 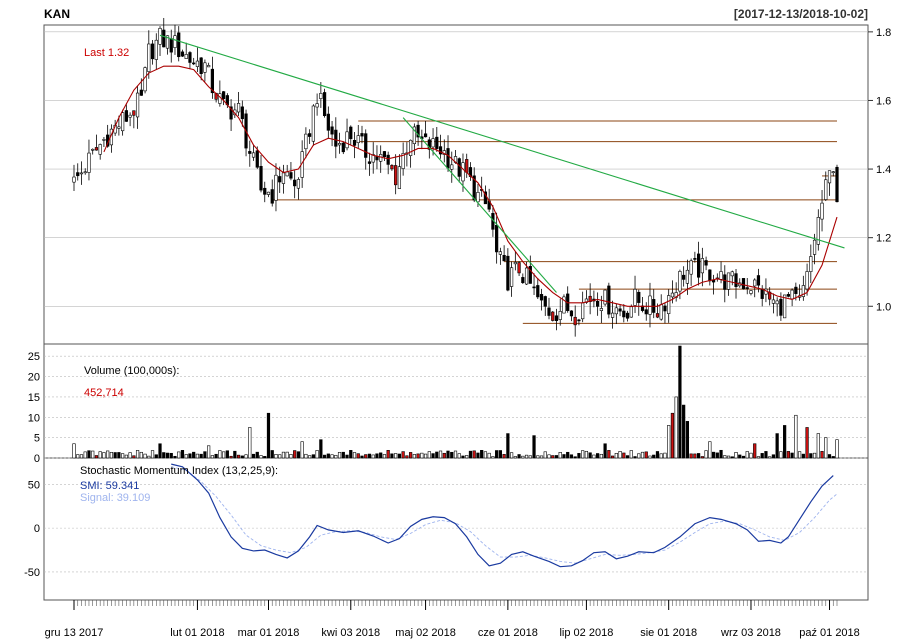 What do you see at coordinates (883, 307) in the screenshot?
I see `price-y-tick-label: 1.0` at bounding box center [883, 307].